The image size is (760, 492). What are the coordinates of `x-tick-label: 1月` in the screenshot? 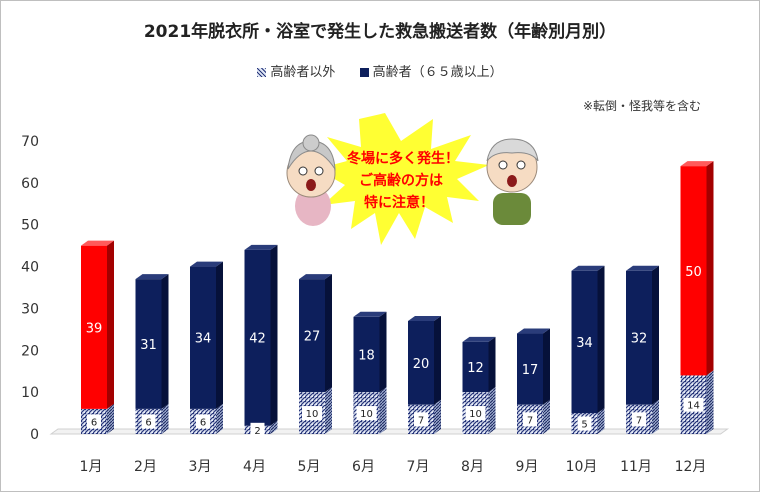 It's located at (91, 467).